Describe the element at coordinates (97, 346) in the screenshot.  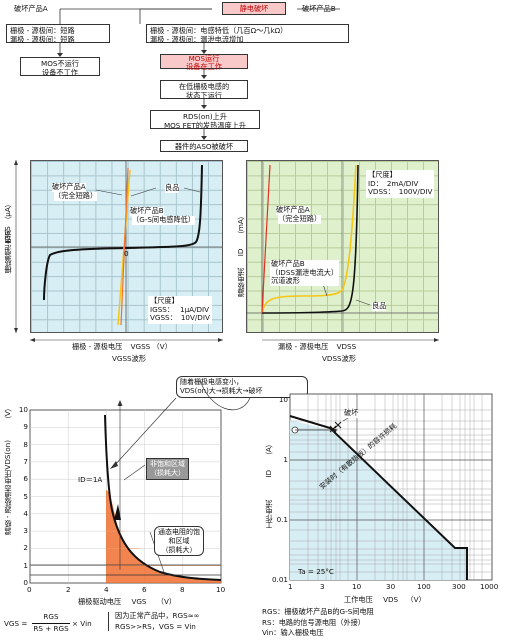
I see `igss-xlabel-main: 栅极 - 源极电压` at that location.